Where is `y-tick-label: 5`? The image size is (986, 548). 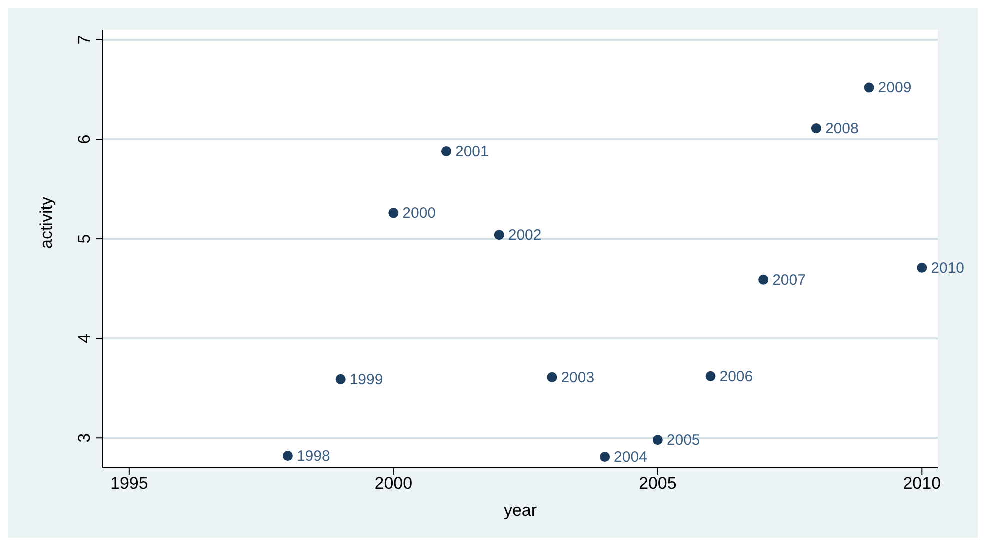 y-tick-label: 5 is located at coordinates (84, 239).